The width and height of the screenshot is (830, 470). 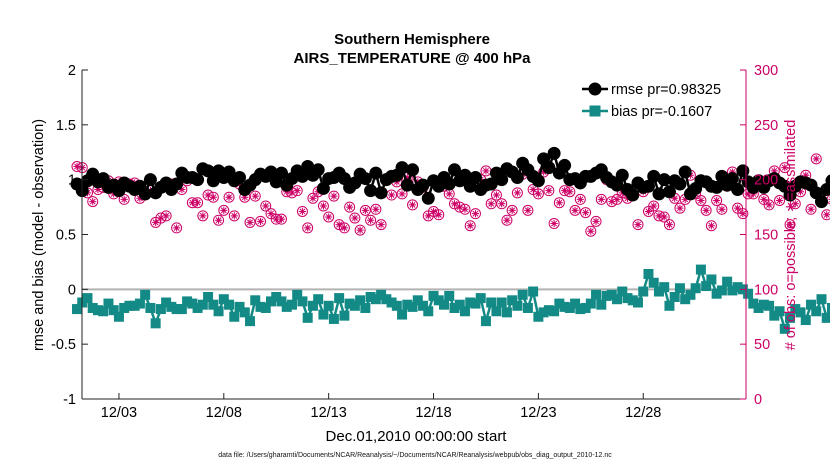 I want to click on x-tick-label: 12/13, so click(x=329, y=413).